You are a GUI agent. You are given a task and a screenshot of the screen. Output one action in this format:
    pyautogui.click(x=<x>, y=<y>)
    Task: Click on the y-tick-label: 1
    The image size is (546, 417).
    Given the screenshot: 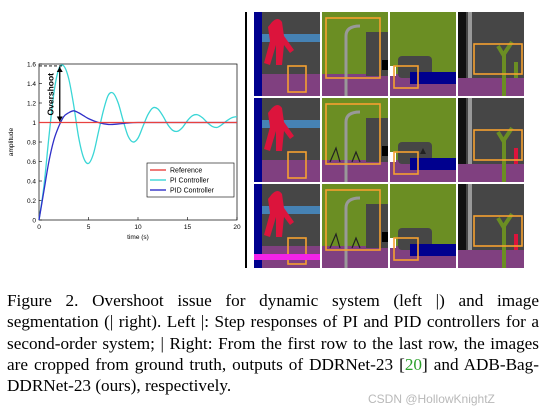 What is the action you would take?
    pyautogui.click(x=34, y=123)
    